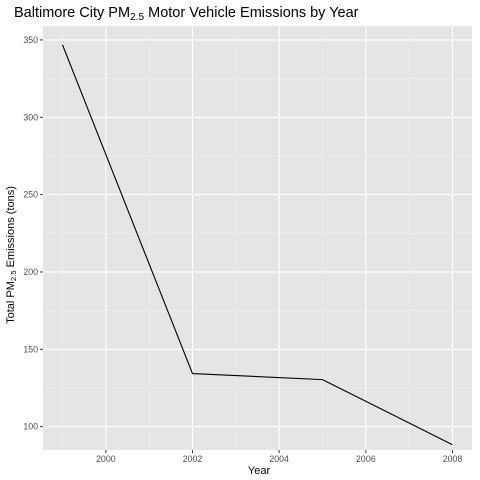 This screenshot has width=480, height=480. What do you see at coordinates (33, 233) in the screenshot?
I see `y-axis-ticks: 100 150 200 250 300 350` at bounding box center [33, 233].